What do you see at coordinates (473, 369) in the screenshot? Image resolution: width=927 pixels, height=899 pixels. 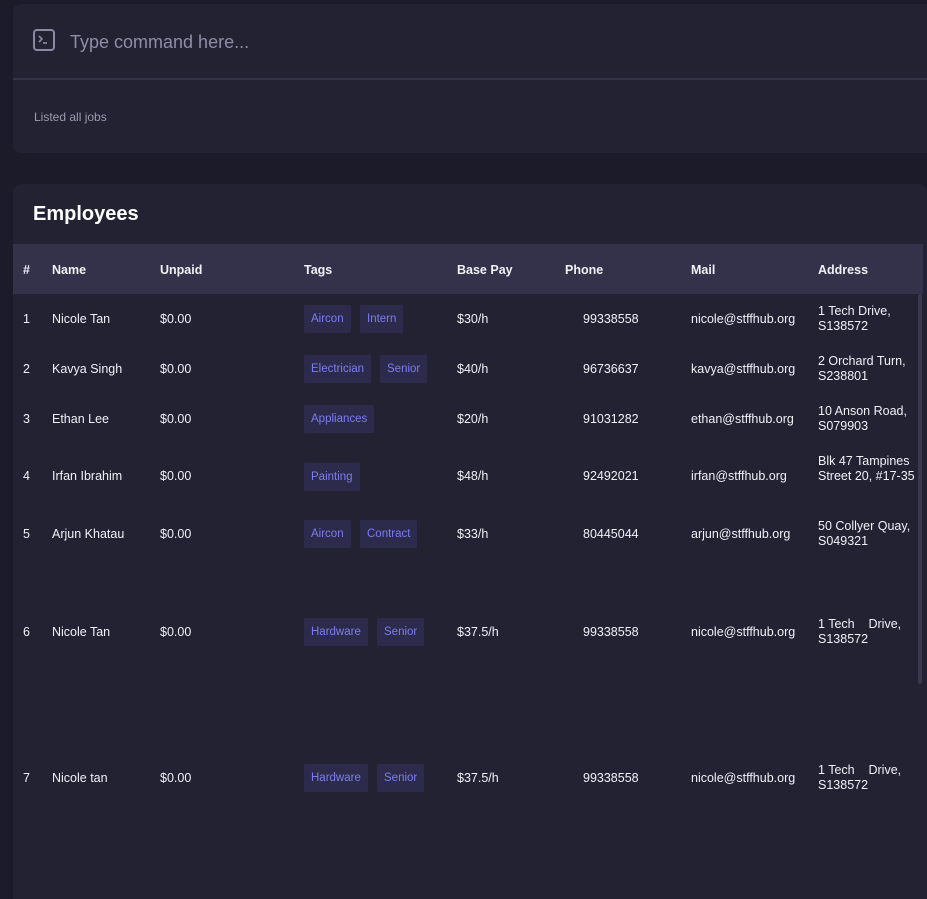 I see `row-base-pay: $40/h` at bounding box center [473, 369].